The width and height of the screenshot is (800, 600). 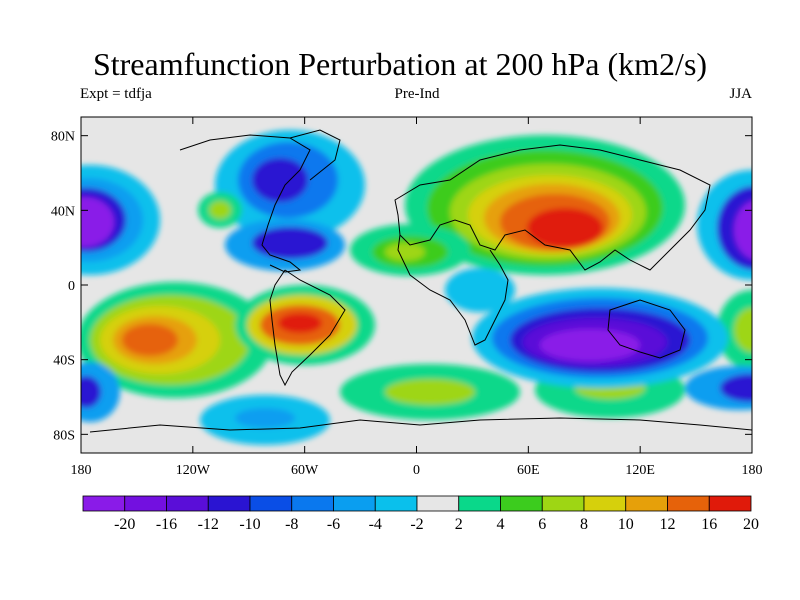 What do you see at coordinates (668, 524) in the screenshot?
I see `colorbar-level-label: 12` at bounding box center [668, 524].